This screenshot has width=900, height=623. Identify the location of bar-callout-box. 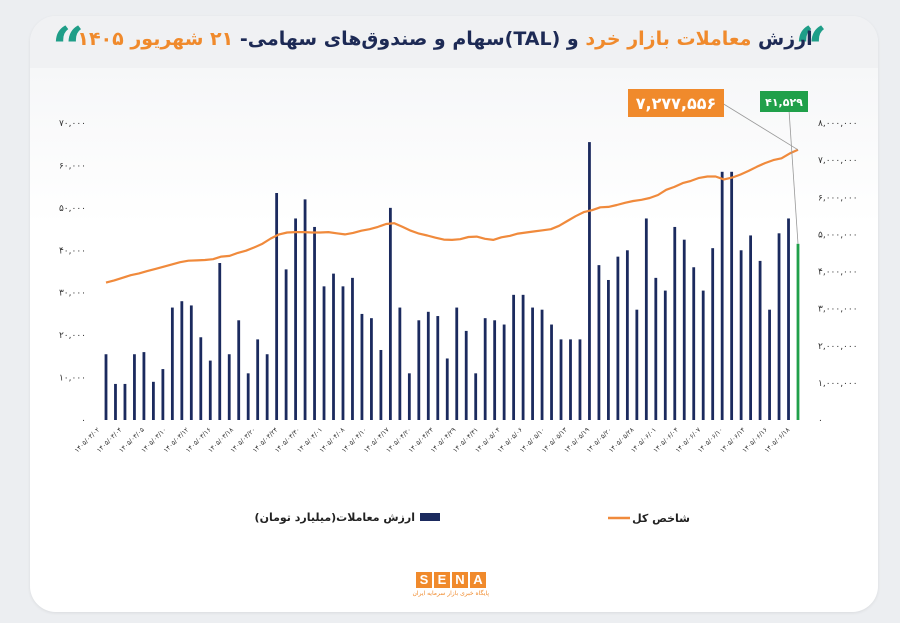
(784, 101).